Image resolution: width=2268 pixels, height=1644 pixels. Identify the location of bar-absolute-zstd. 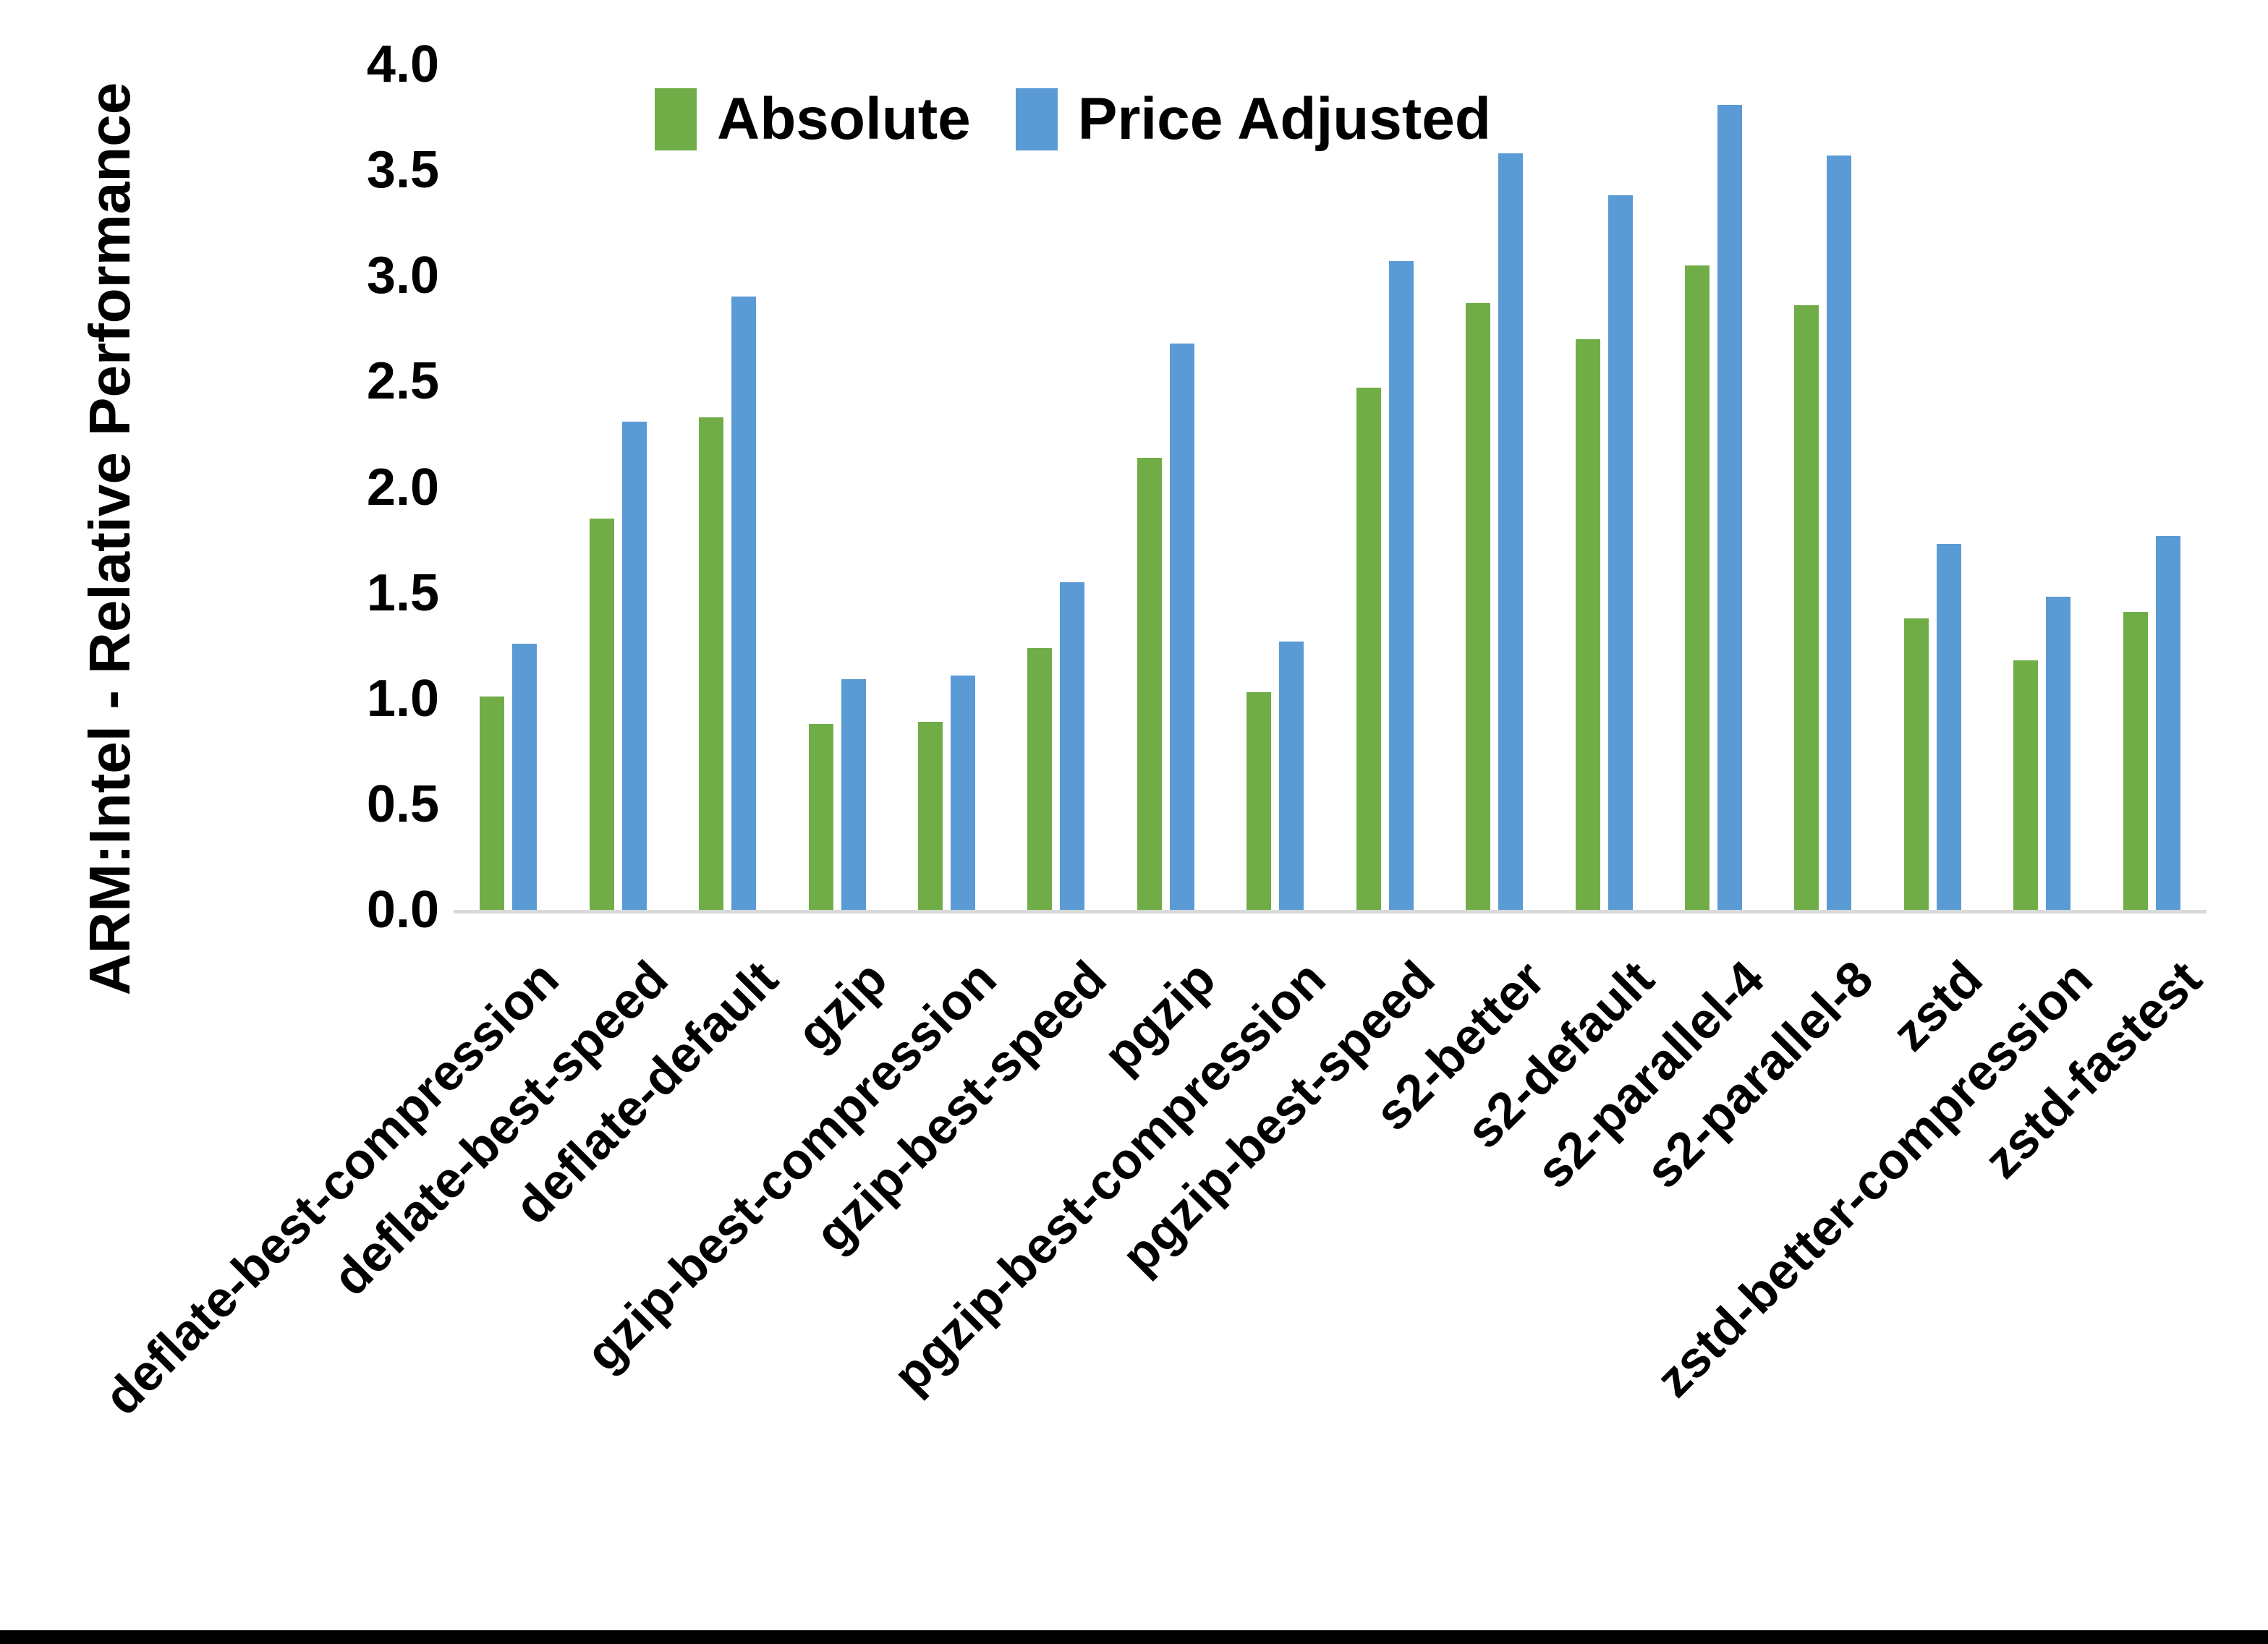
(1916, 764).